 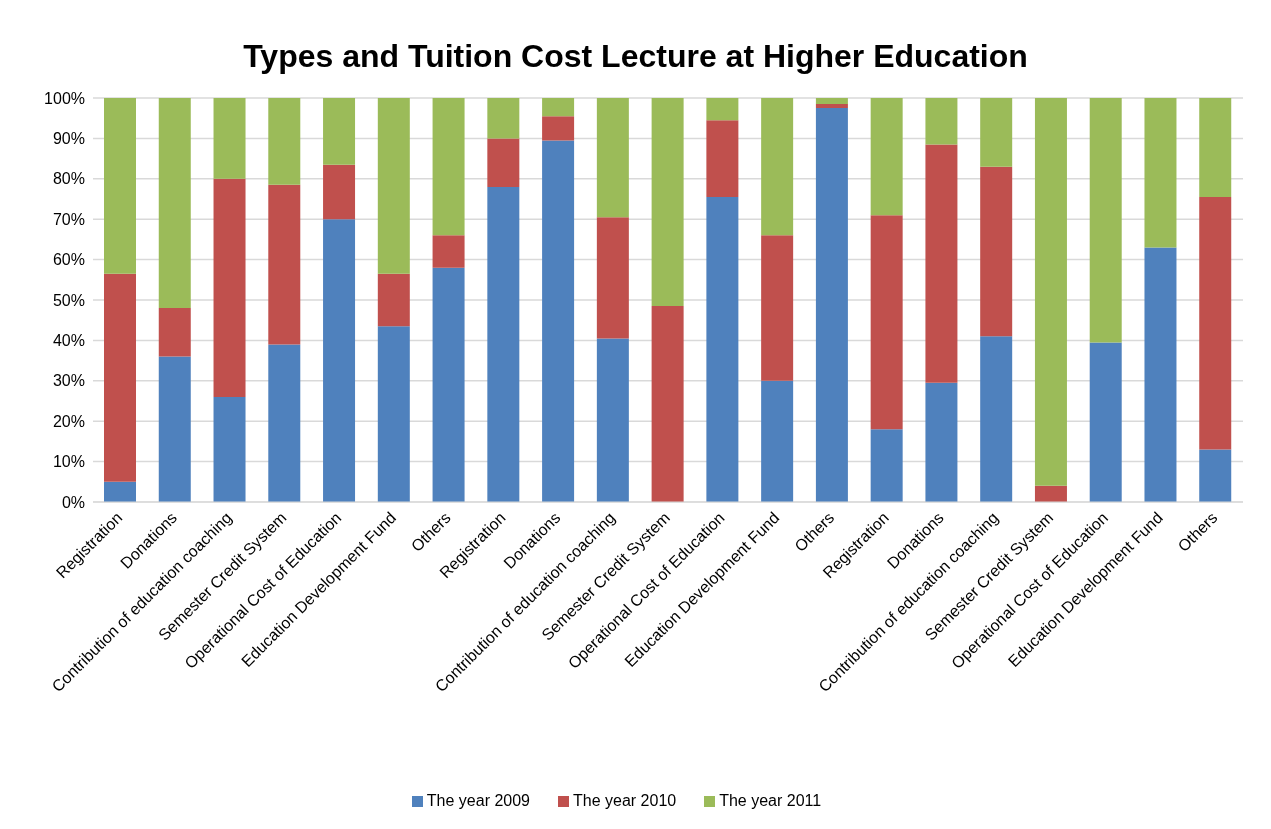 What do you see at coordinates (68, 260) in the screenshot?
I see `y-tick-label: 60%` at bounding box center [68, 260].